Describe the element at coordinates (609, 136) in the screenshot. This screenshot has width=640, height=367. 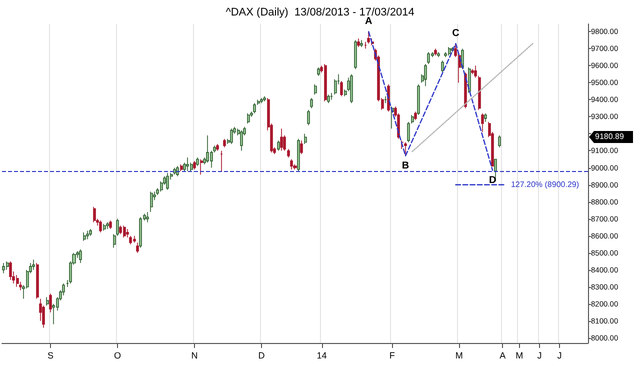
I see `text: 9180.89` at that location.